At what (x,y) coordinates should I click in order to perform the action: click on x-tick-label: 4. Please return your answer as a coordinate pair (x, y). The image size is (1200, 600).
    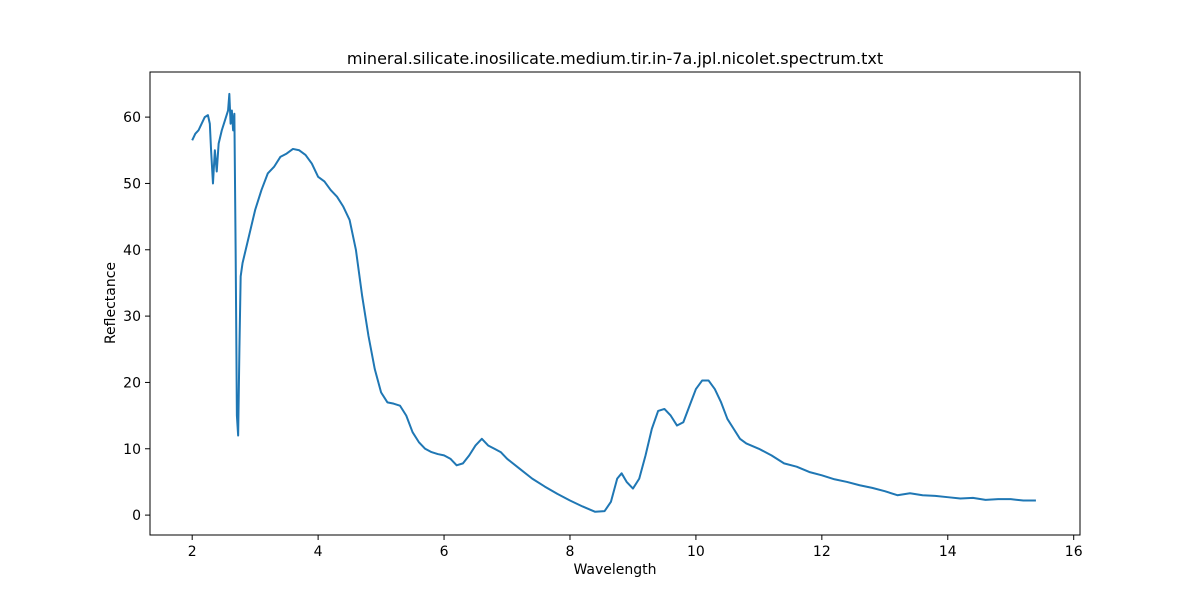
    Looking at the image, I should click on (318, 552).